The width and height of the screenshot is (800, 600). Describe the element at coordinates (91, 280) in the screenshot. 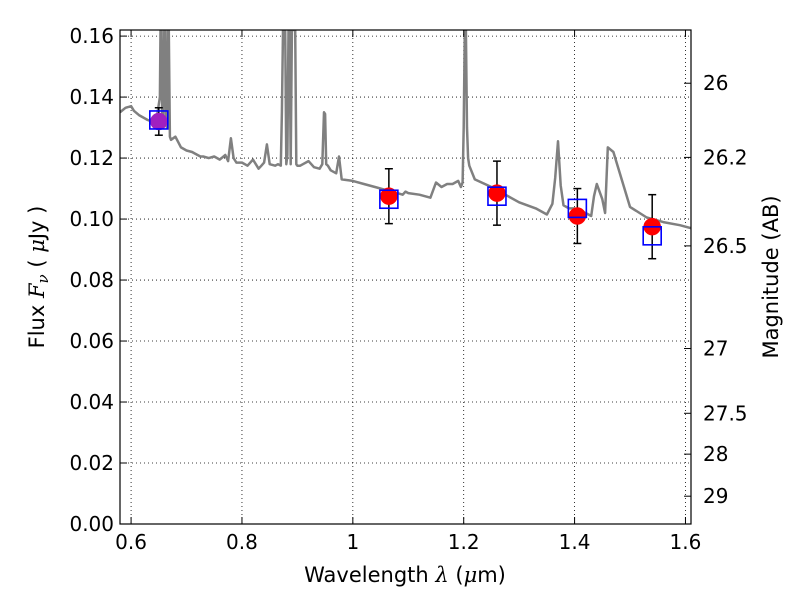

I see `y-tick-label: 0.08` at that location.